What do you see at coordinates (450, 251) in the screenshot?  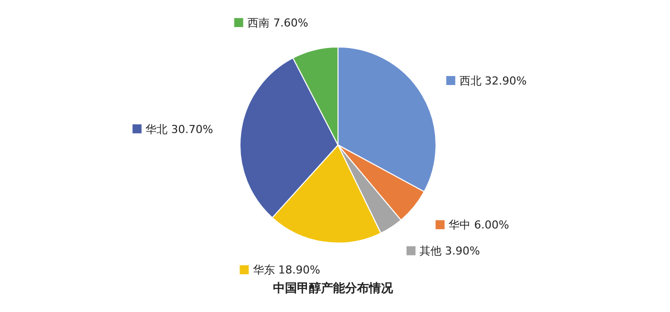 I see `legend-label: 其他 3.90%` at bounding box center [450, 251].